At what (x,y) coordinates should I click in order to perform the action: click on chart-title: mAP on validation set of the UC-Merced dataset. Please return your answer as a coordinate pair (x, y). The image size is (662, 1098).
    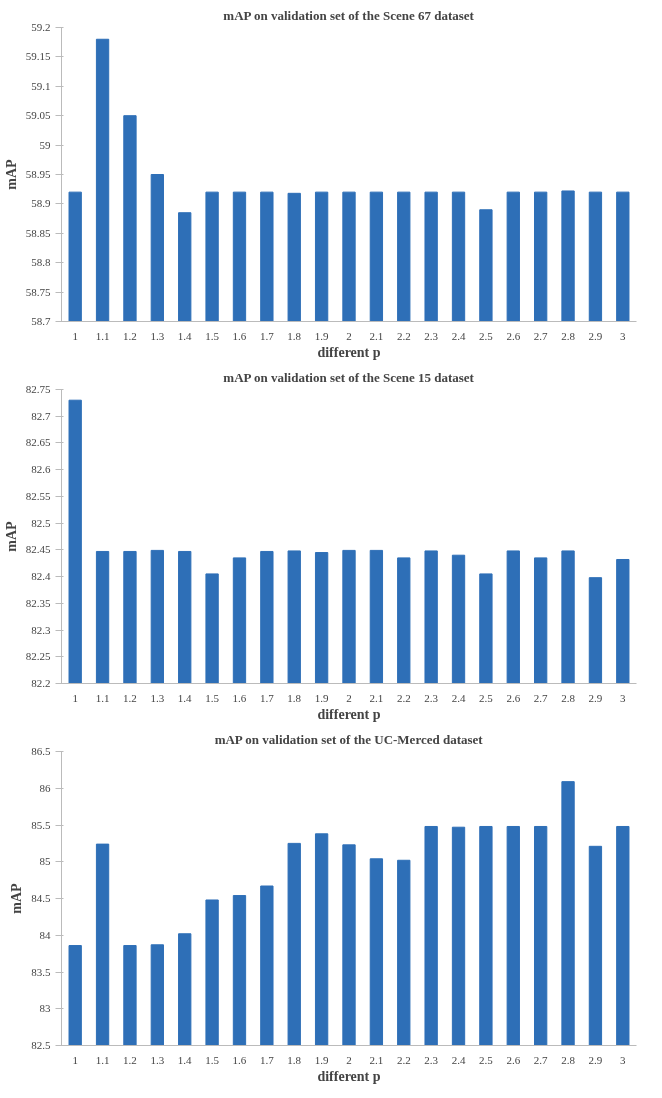
    Looking at the image, I should click on (349, 739).